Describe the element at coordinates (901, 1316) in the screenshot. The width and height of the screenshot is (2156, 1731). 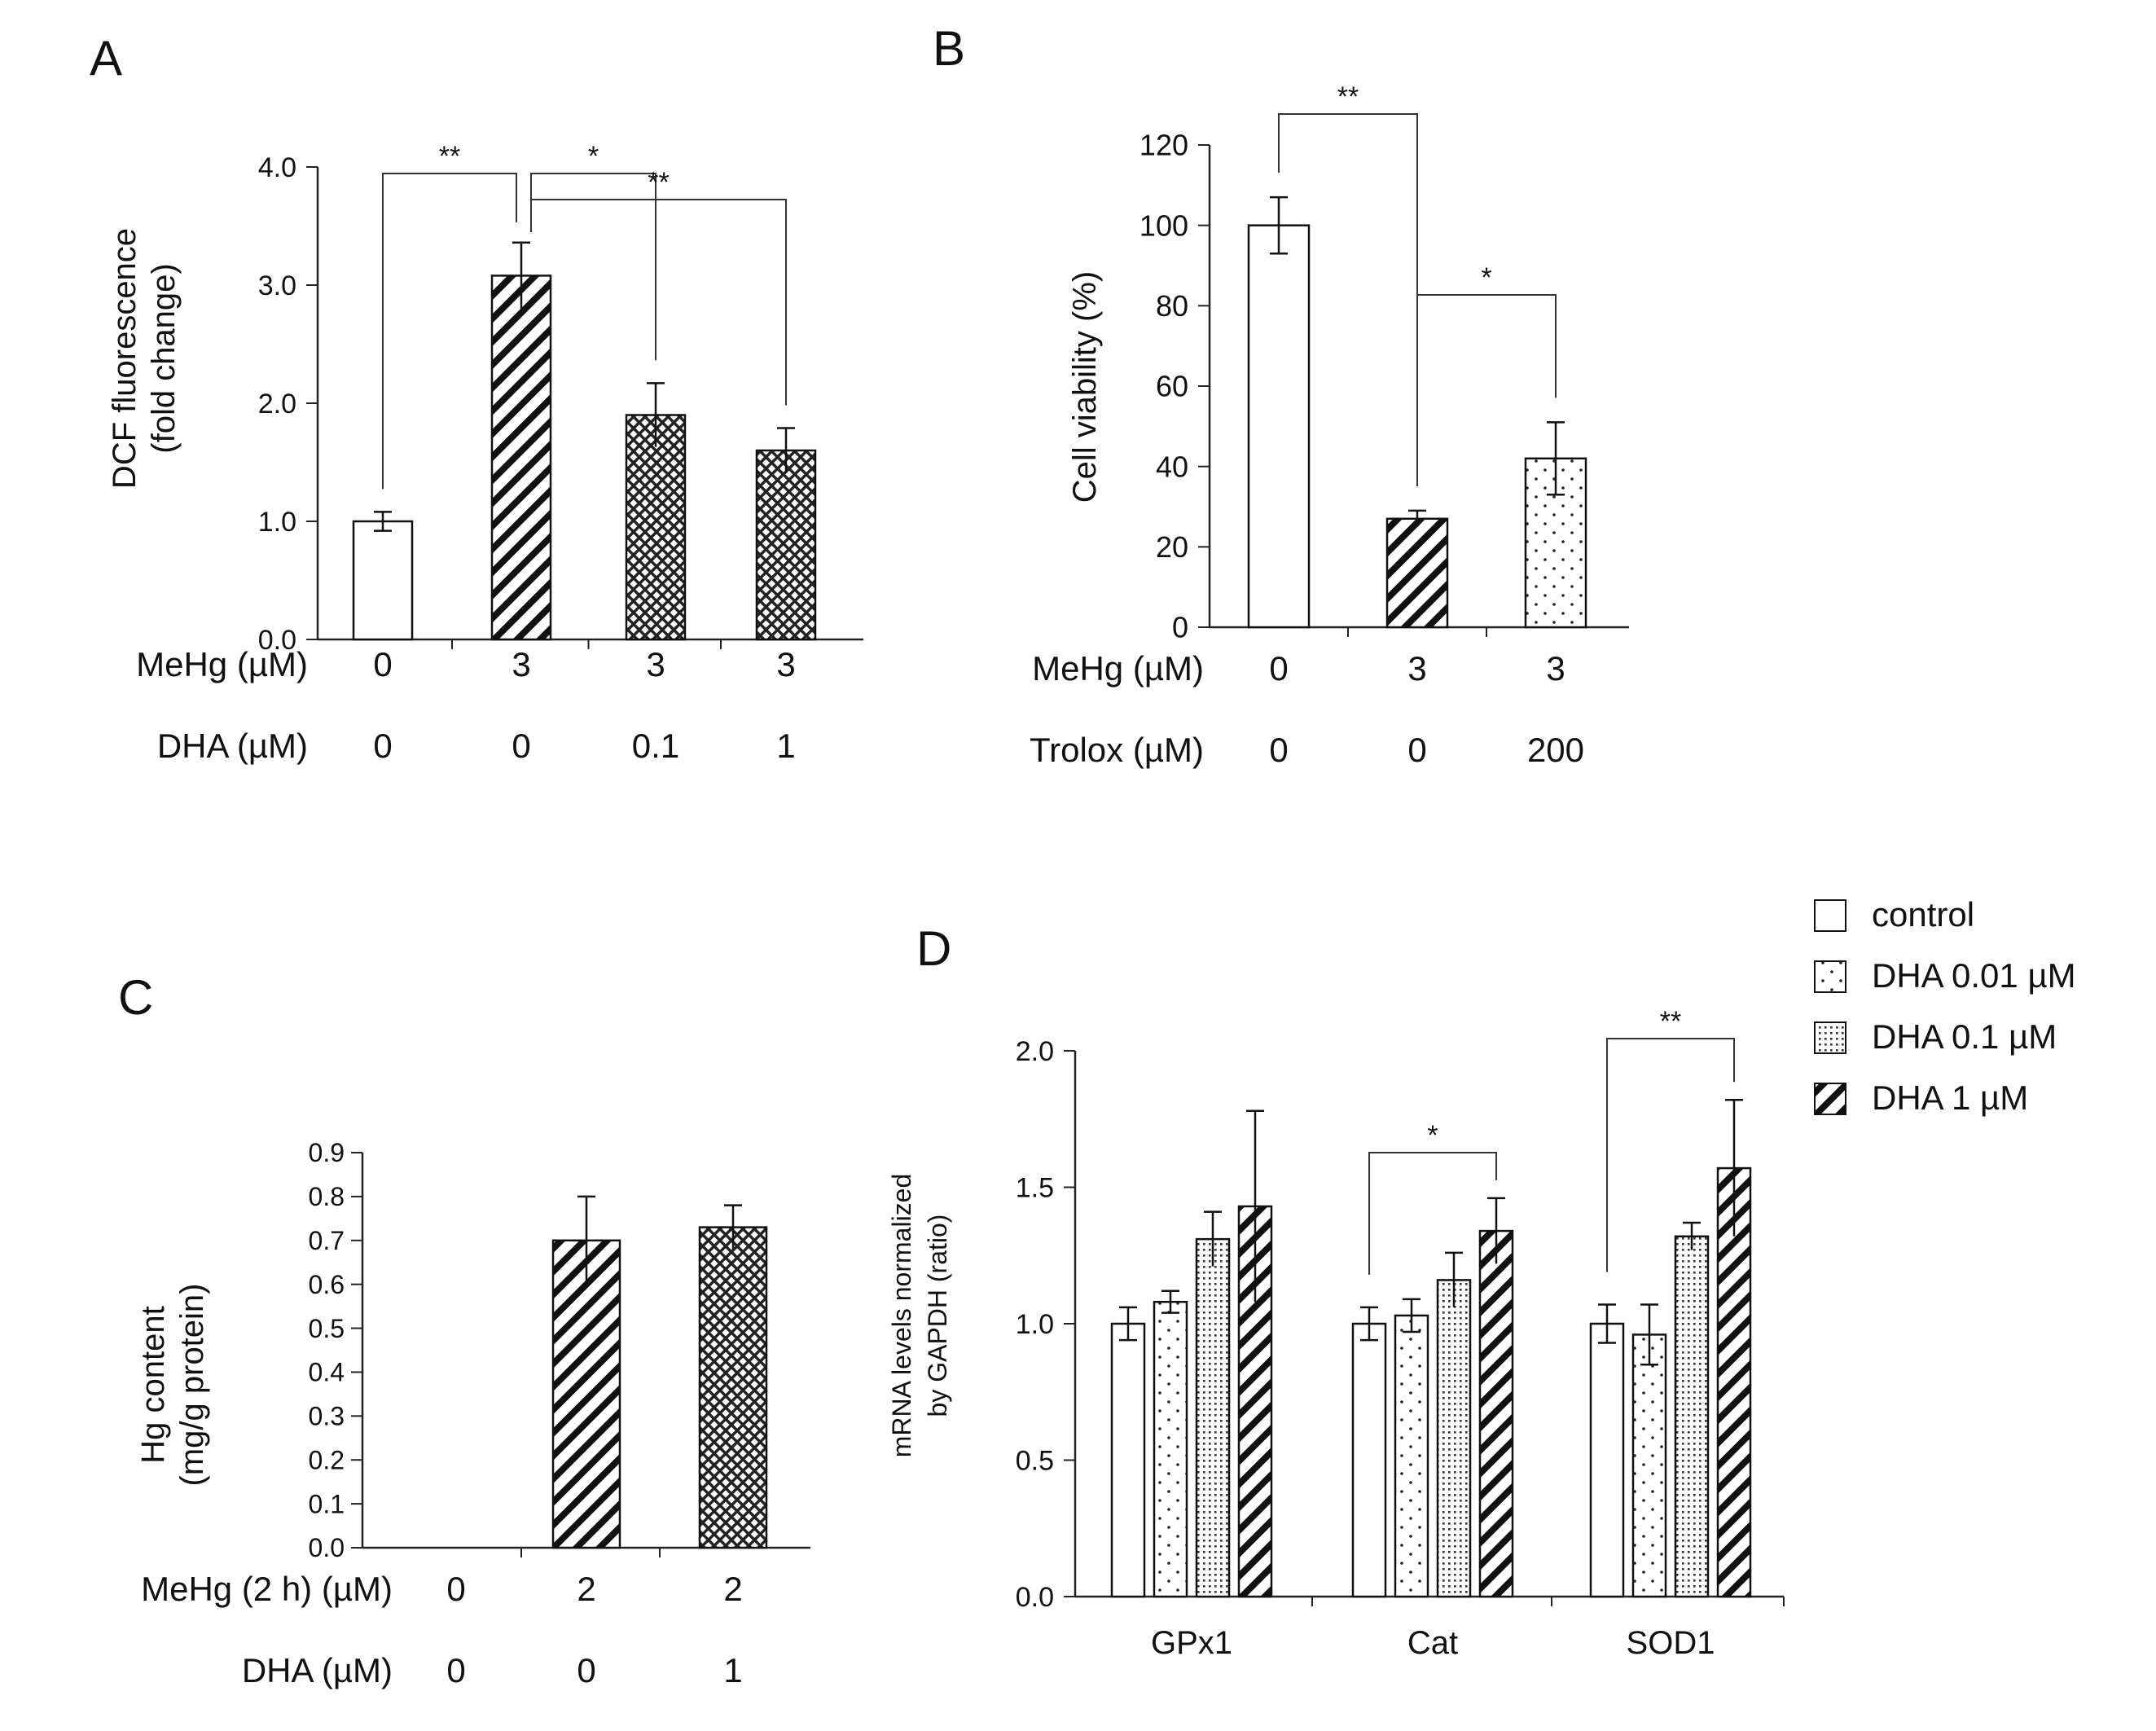
I see `y-axis-label-line: mRNA levels normalized` at that location.